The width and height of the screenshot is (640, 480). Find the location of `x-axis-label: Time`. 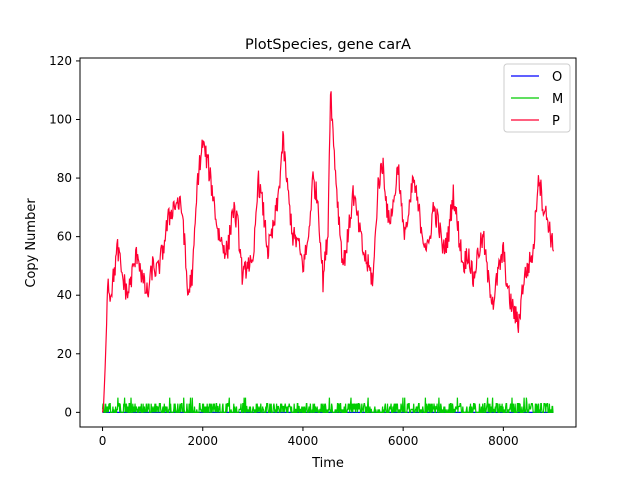

x-axis-label: Time is located at coordinates (327, 463).